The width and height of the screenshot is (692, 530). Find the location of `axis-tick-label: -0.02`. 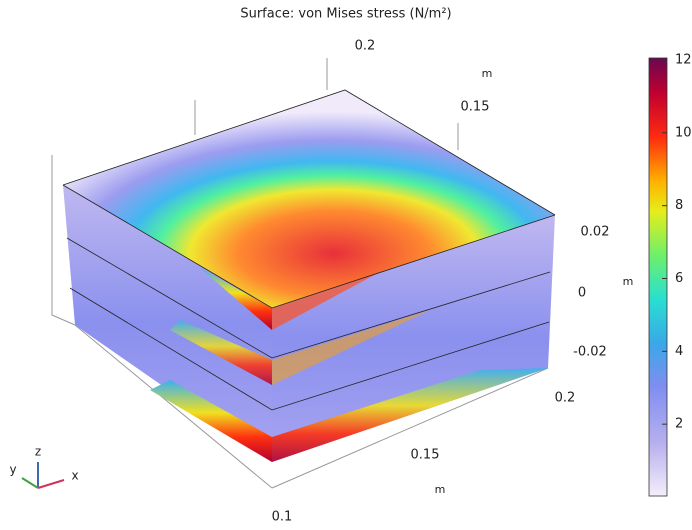

axis-tick-label: -0.02 is located at coordinates (590, 352).